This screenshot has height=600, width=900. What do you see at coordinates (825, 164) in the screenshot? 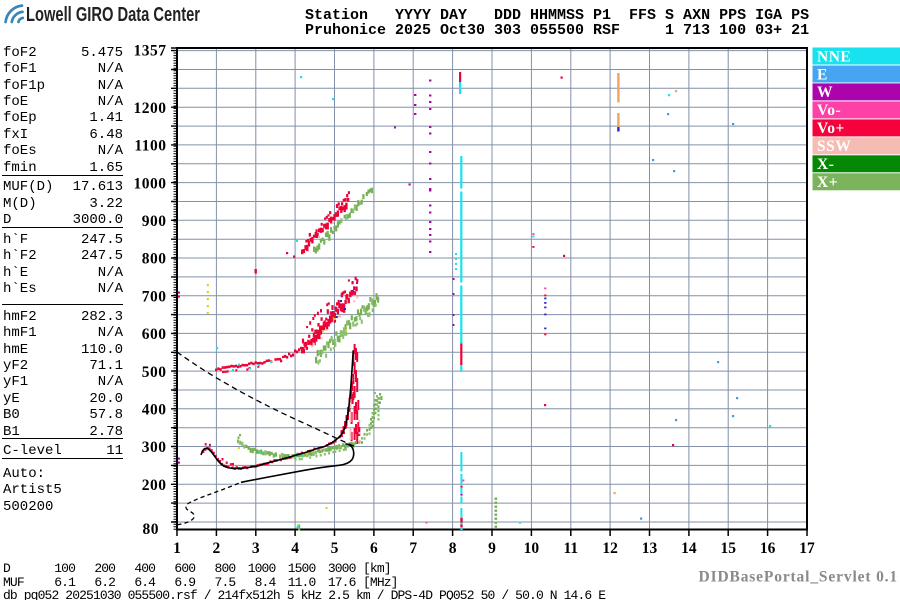
I see `svg-text: X-` at bounding box center [825, 164].